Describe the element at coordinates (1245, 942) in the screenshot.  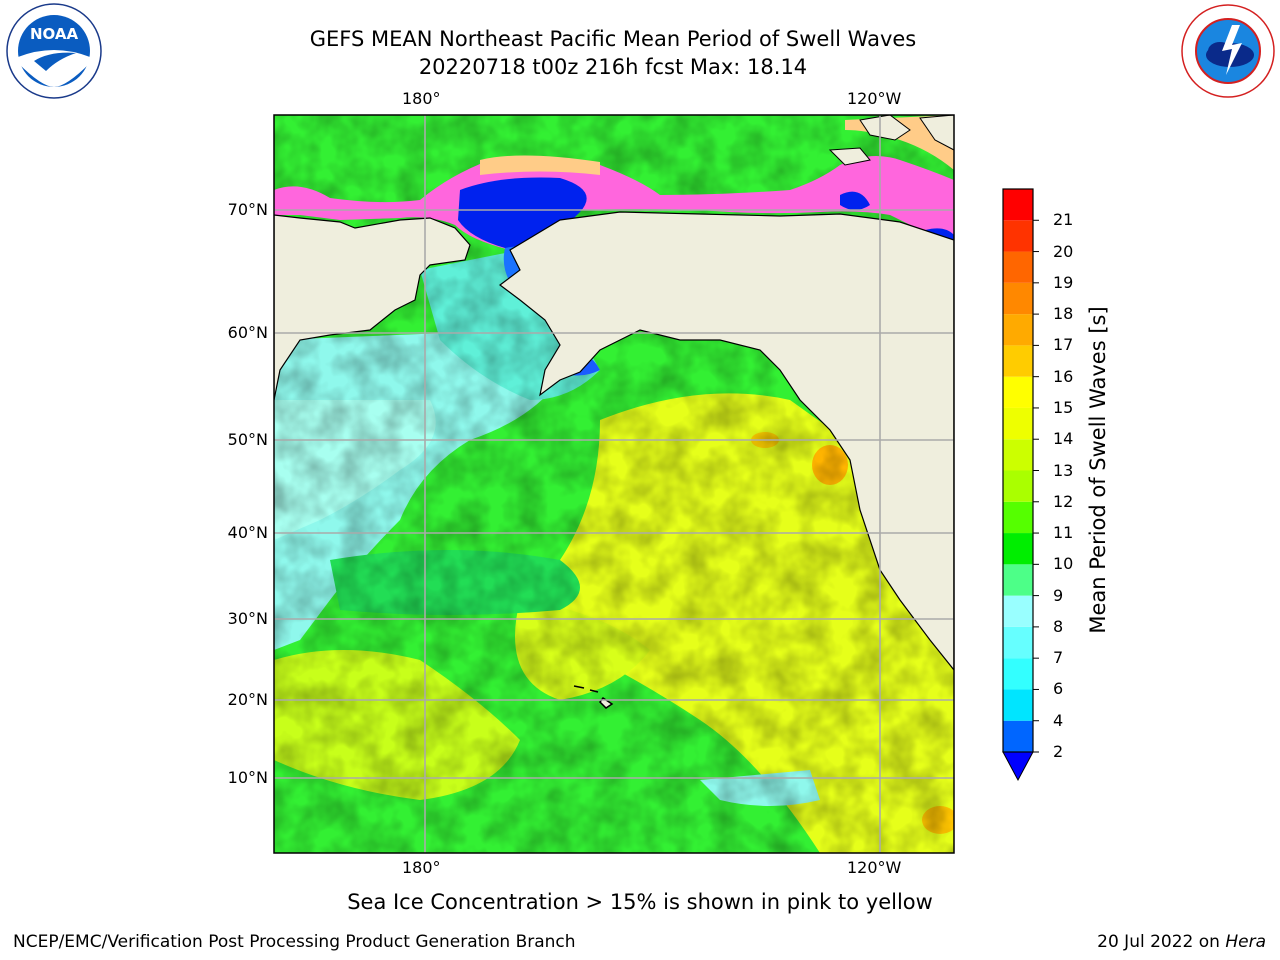
I see `footer-host: Hera` at that location.